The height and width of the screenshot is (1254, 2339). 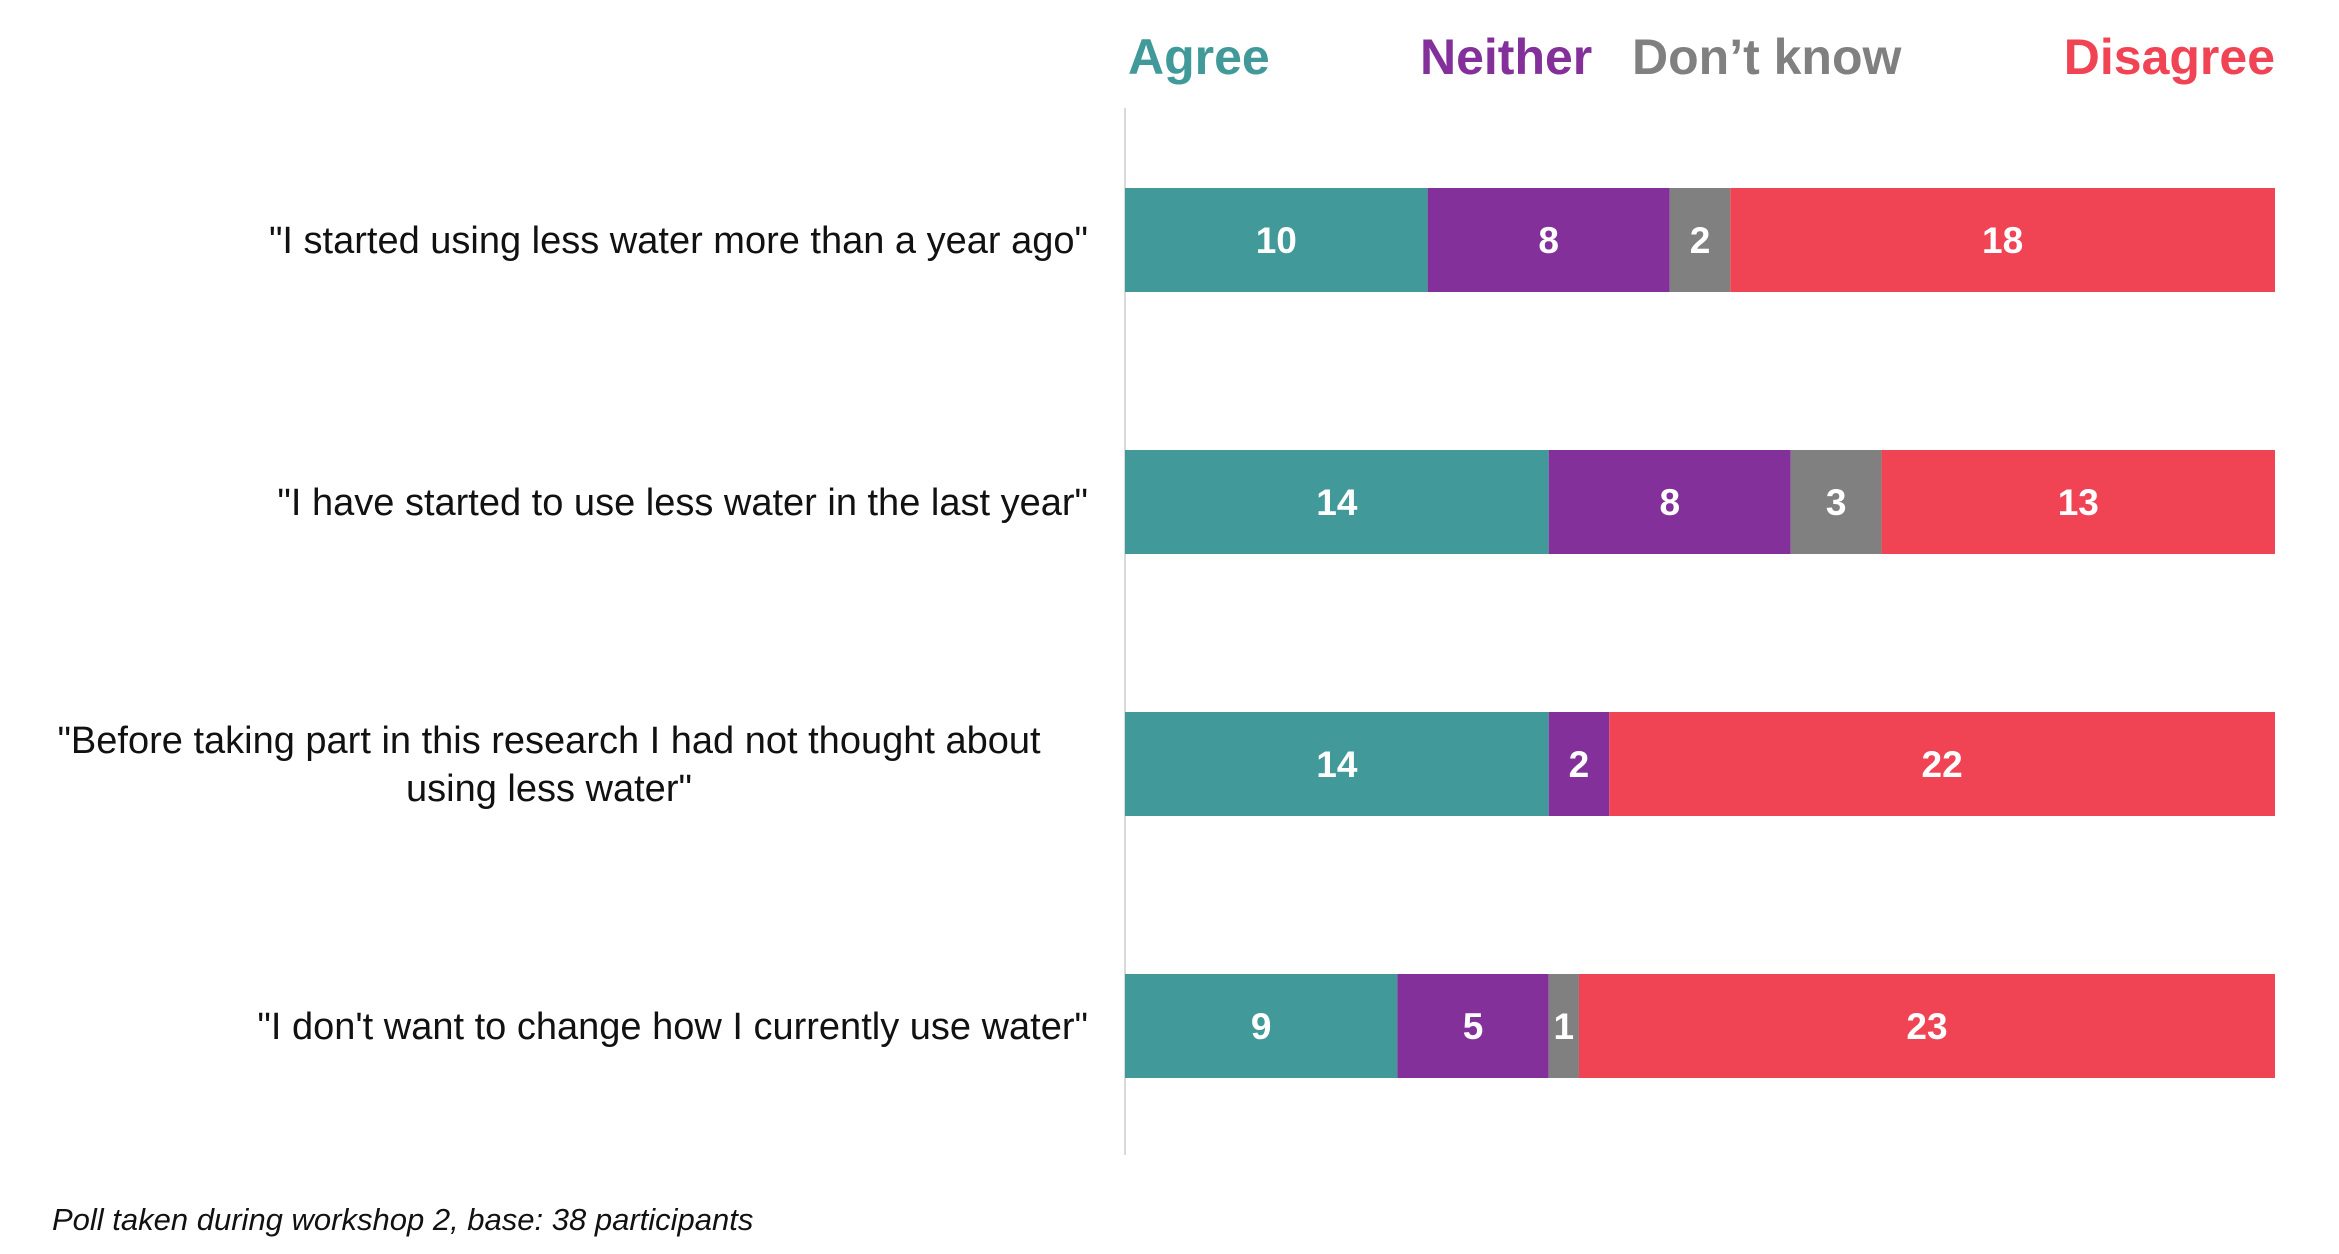 I want to click on data-label-disagree: 18, so click(x=2002, y=240).